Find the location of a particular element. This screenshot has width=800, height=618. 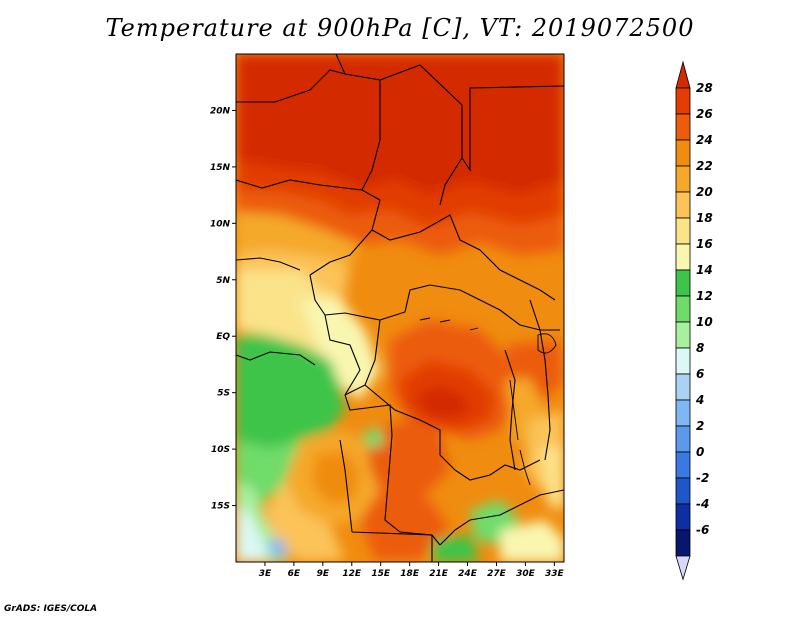

lon-tick-label: 6E is located at coordinates (294, 574).